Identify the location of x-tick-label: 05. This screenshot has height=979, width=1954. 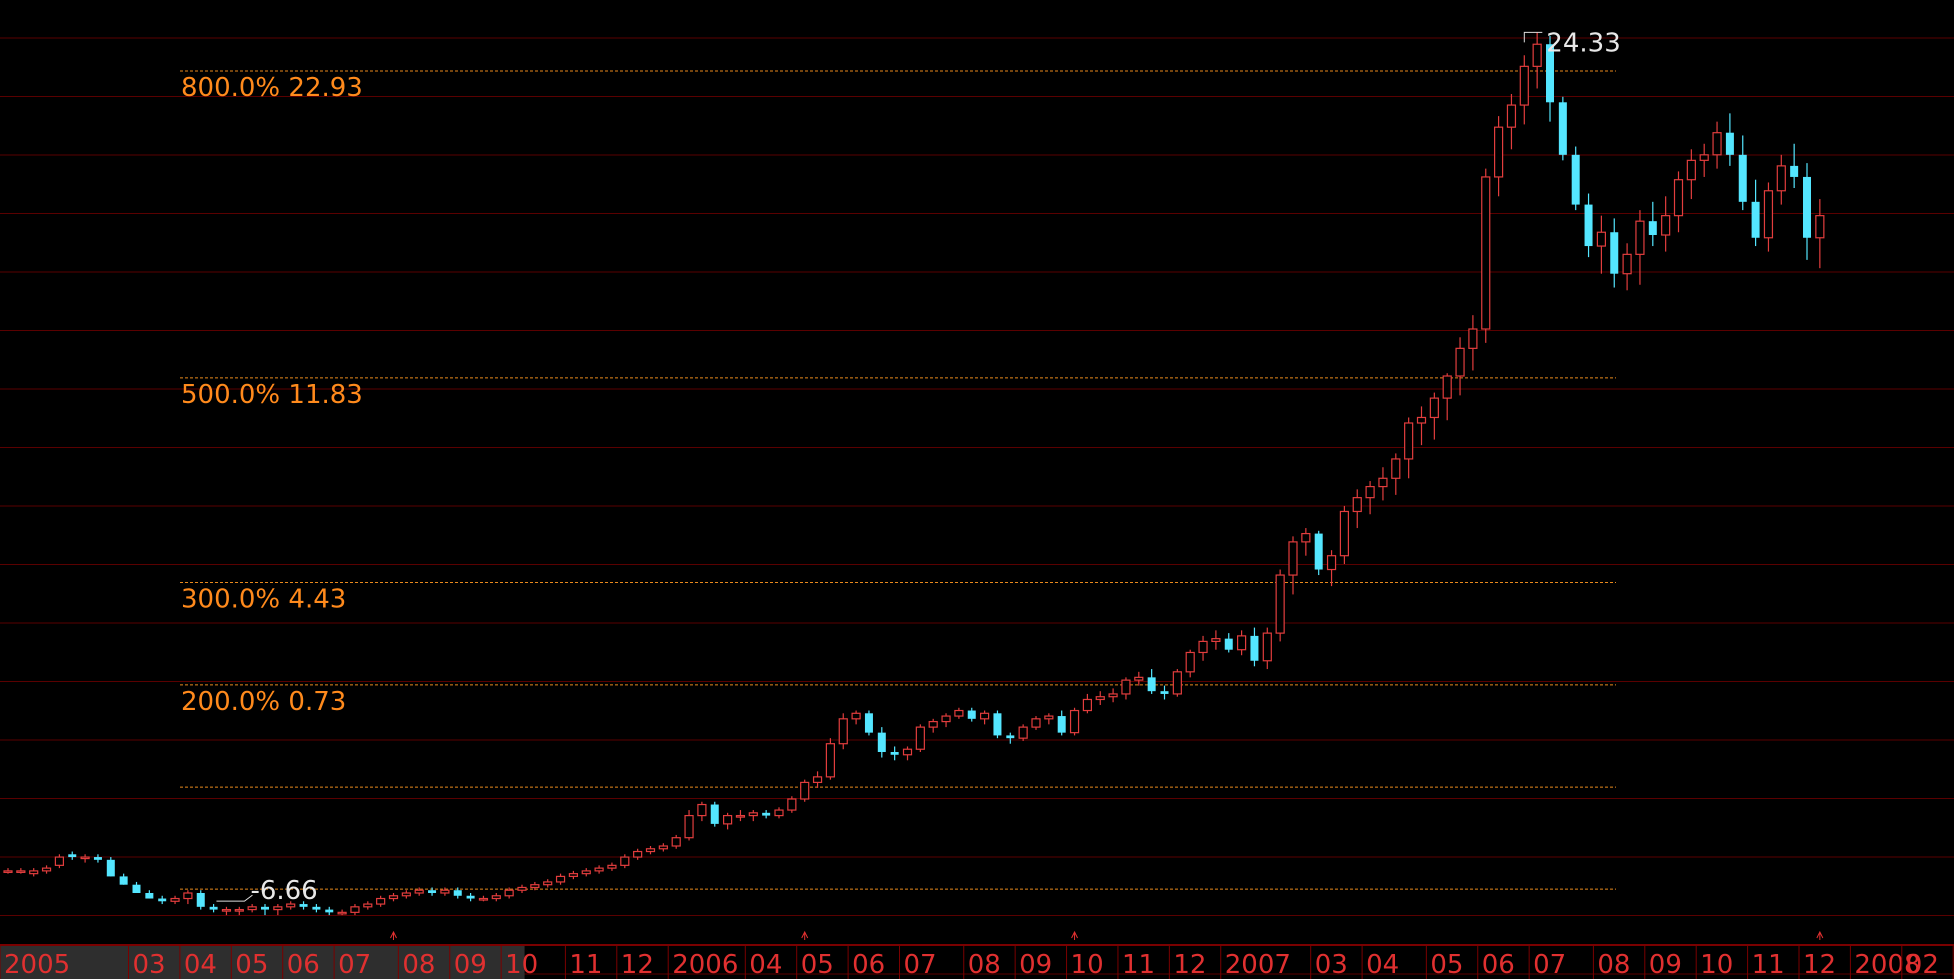
(1446, 964).